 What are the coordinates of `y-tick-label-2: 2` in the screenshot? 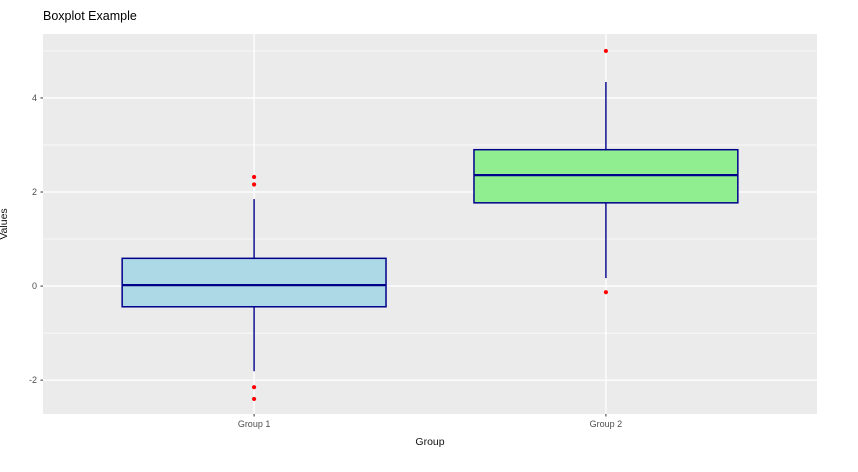 It's located at (34, 192).